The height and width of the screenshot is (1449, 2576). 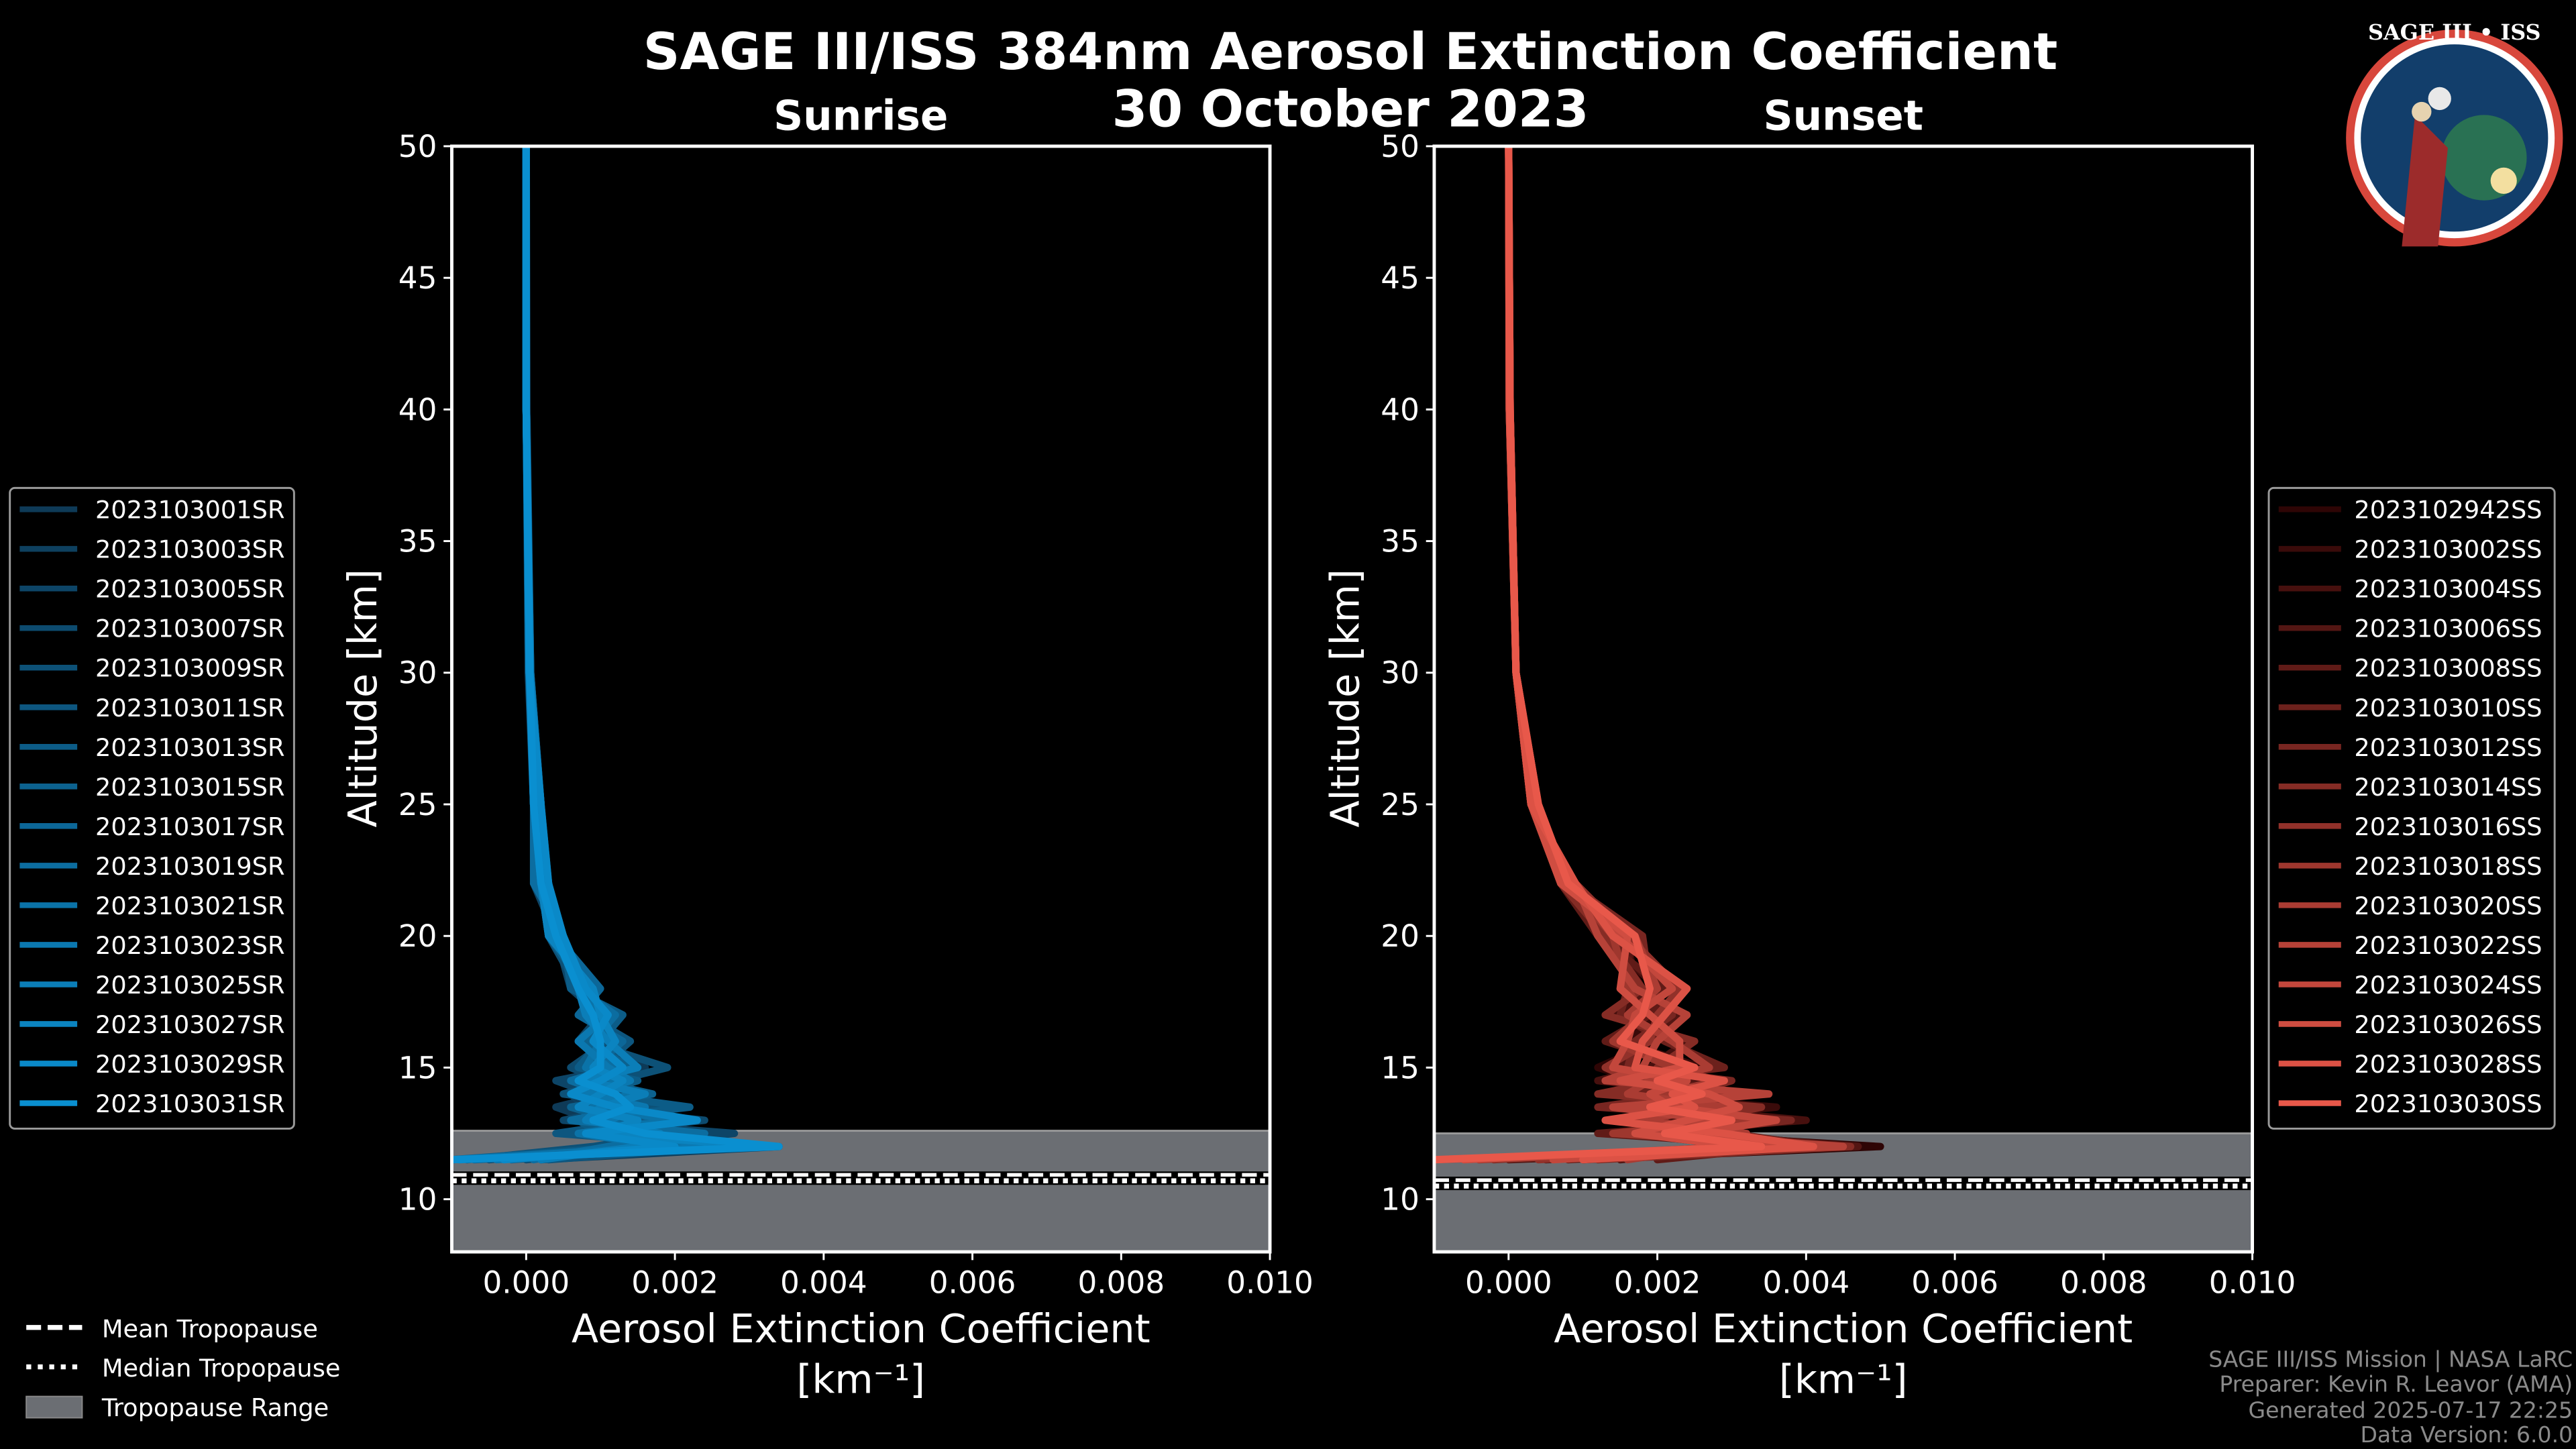 I want to click on legend-label: 2023103005SR, so click(x=189, y=589).